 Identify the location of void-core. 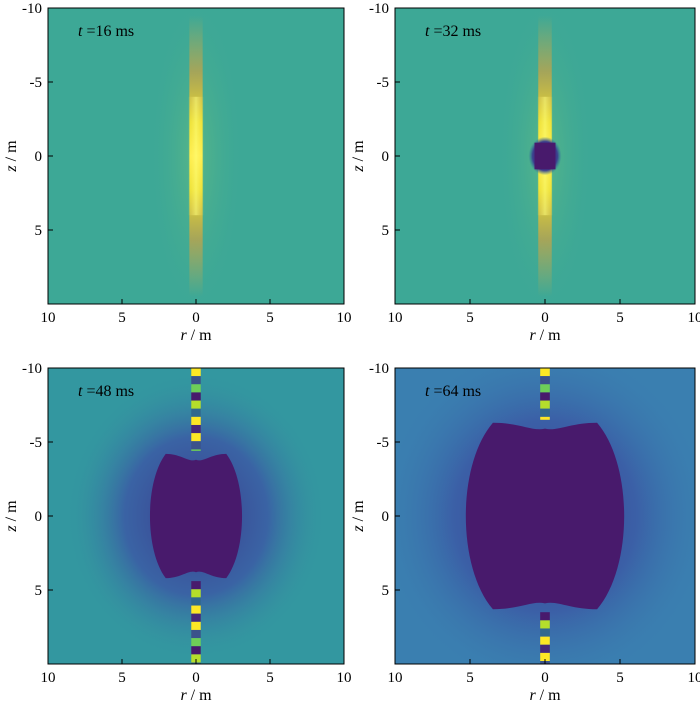
(545, 156).